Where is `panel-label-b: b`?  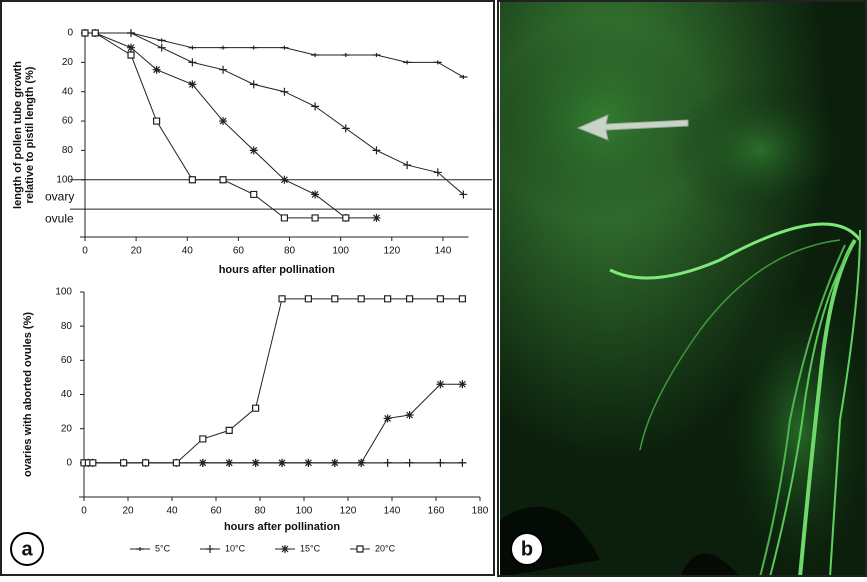 panel-label-b: b is located at coordinates (527, 549).